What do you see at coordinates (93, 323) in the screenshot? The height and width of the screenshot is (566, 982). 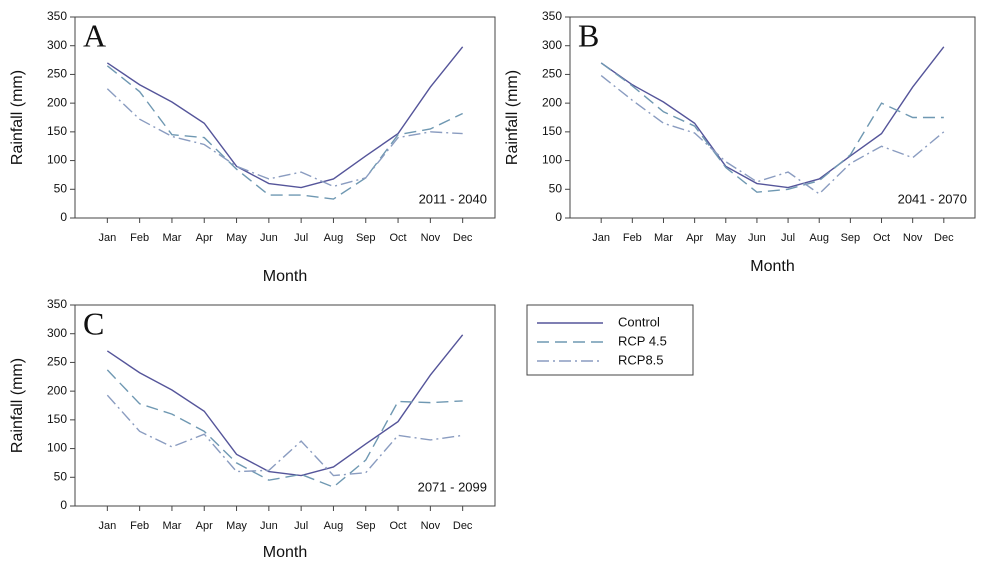 I see `panel-letter: C` at bounding box center [93, 323].